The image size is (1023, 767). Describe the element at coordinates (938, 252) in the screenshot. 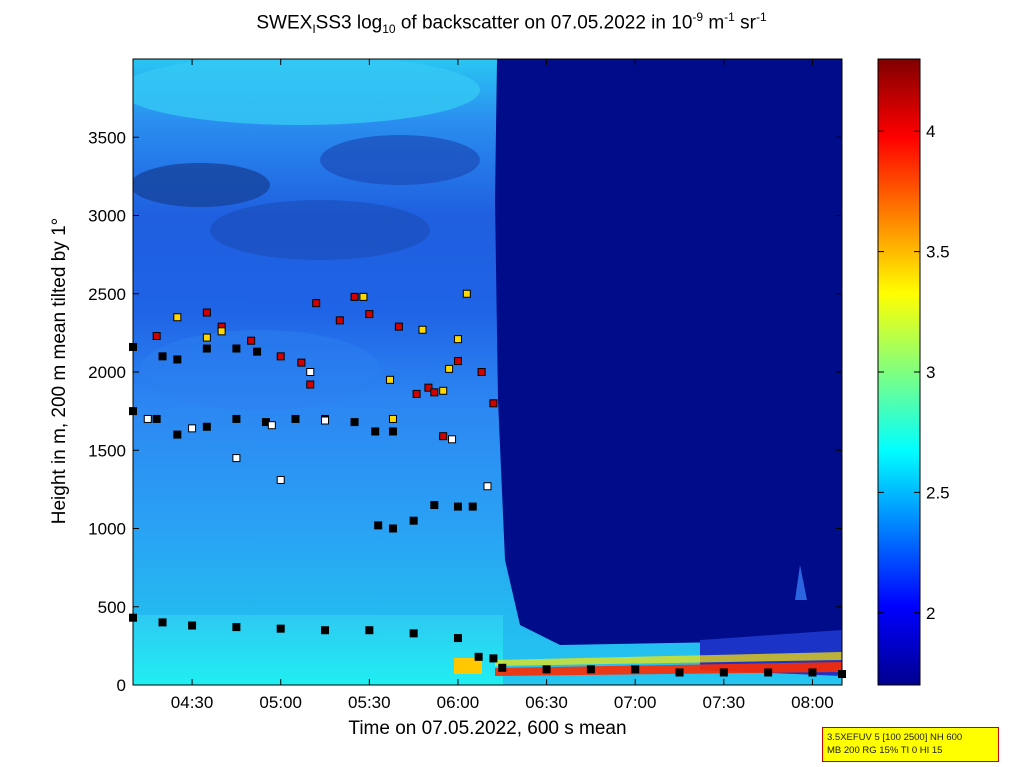

I see `colorbar-tick-label: 3.5` at that location.